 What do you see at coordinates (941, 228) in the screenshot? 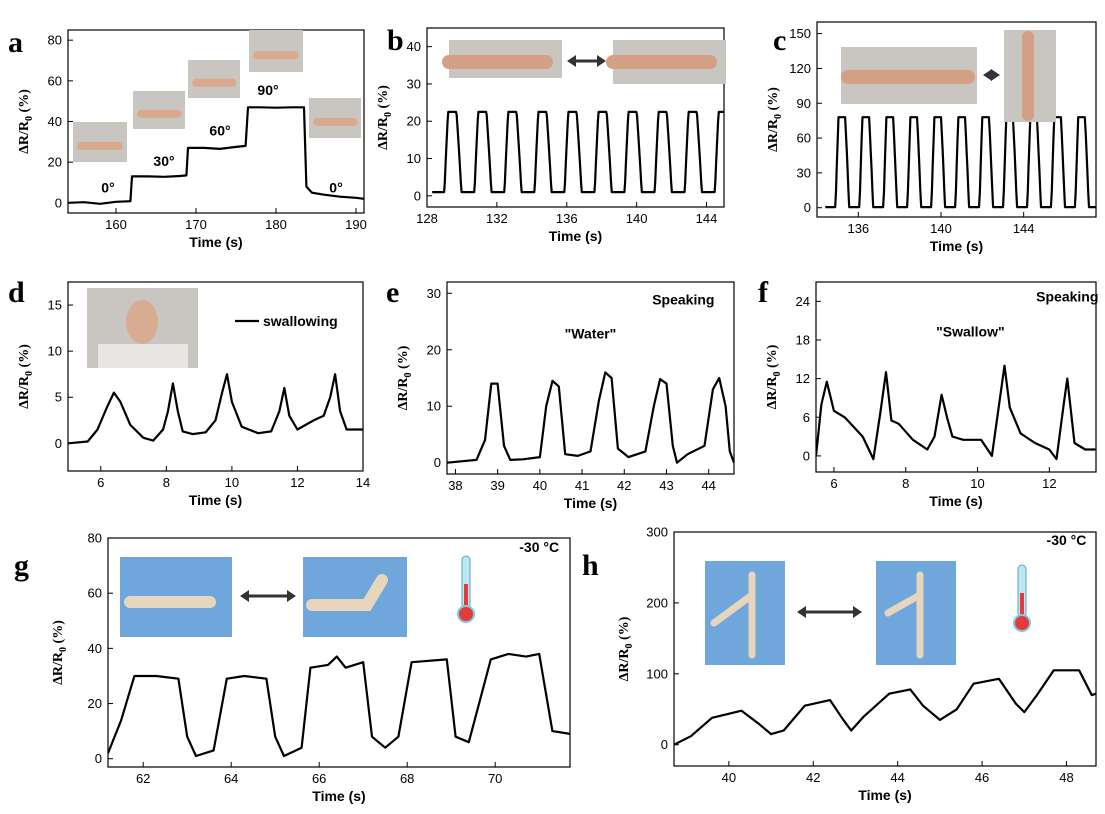
I see `x-tick-label: 140` at bounding box center [941, 228].